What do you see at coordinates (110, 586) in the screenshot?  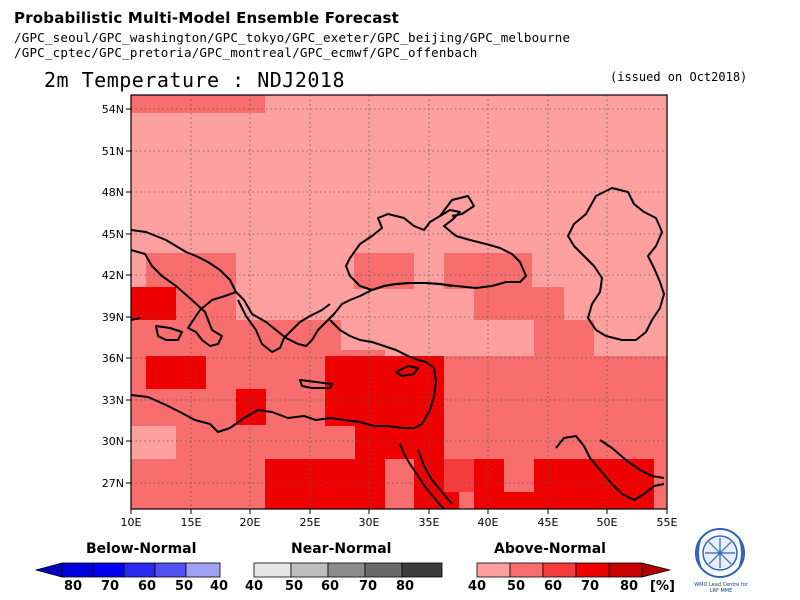 I see `legend-below-label: 70` at bounding box center [110, 586].